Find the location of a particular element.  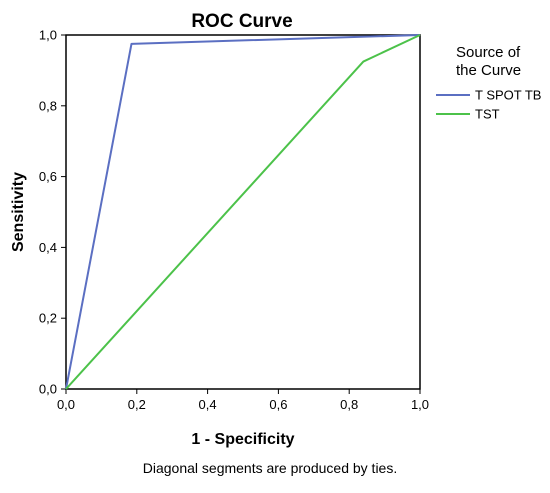

x-tick-label: 0,0 is located at coordinates (66, 404).